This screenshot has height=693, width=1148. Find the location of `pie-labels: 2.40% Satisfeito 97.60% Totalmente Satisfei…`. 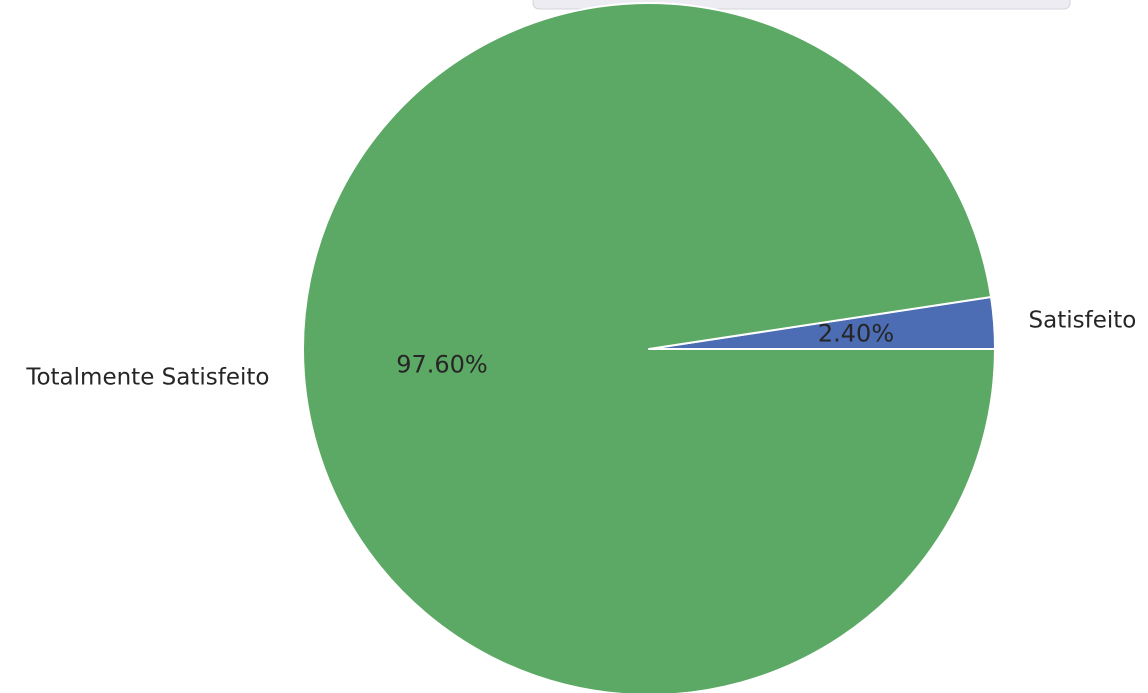

pie-labels: 2.40% Satisfeito 97.60% Totalmente Satisfei… is located at coordinates (580, 348).